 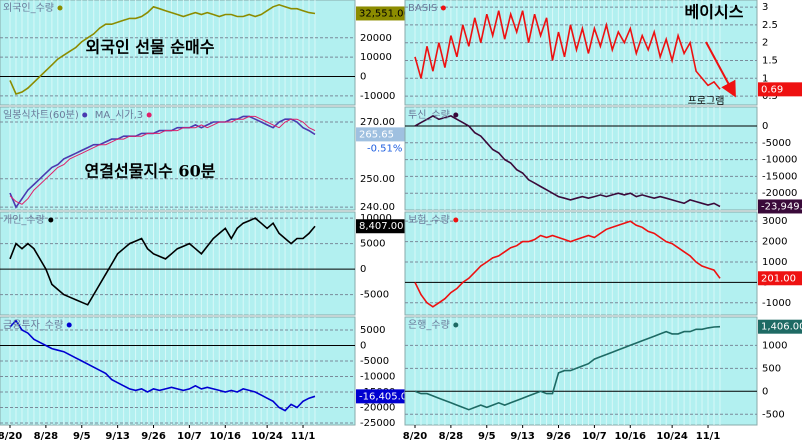 I want to click on y-tick-label: 500, so click(x=771, y=368).